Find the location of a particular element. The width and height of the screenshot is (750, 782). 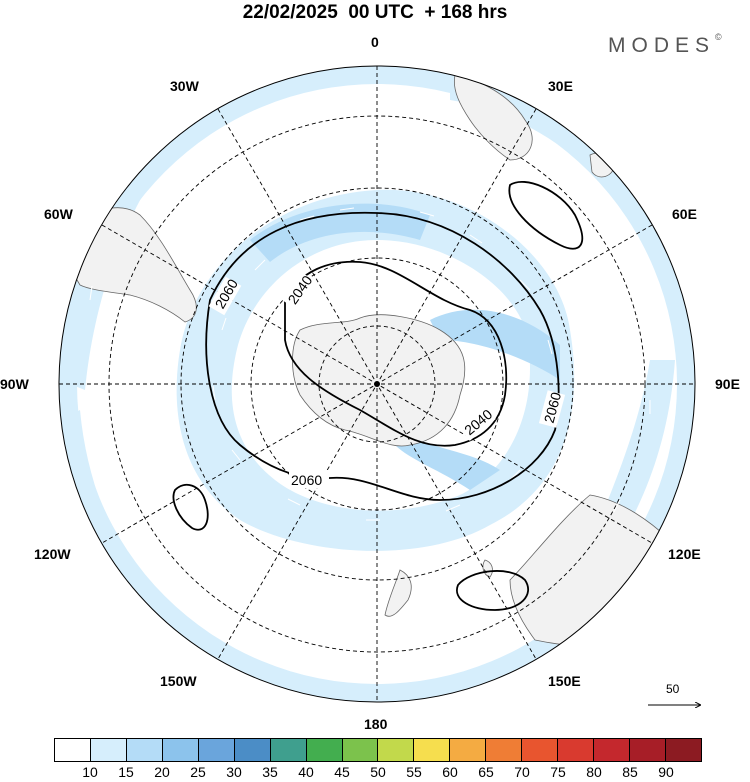

colorbar-tick-label: 65 is located at coordinates (486, 772).